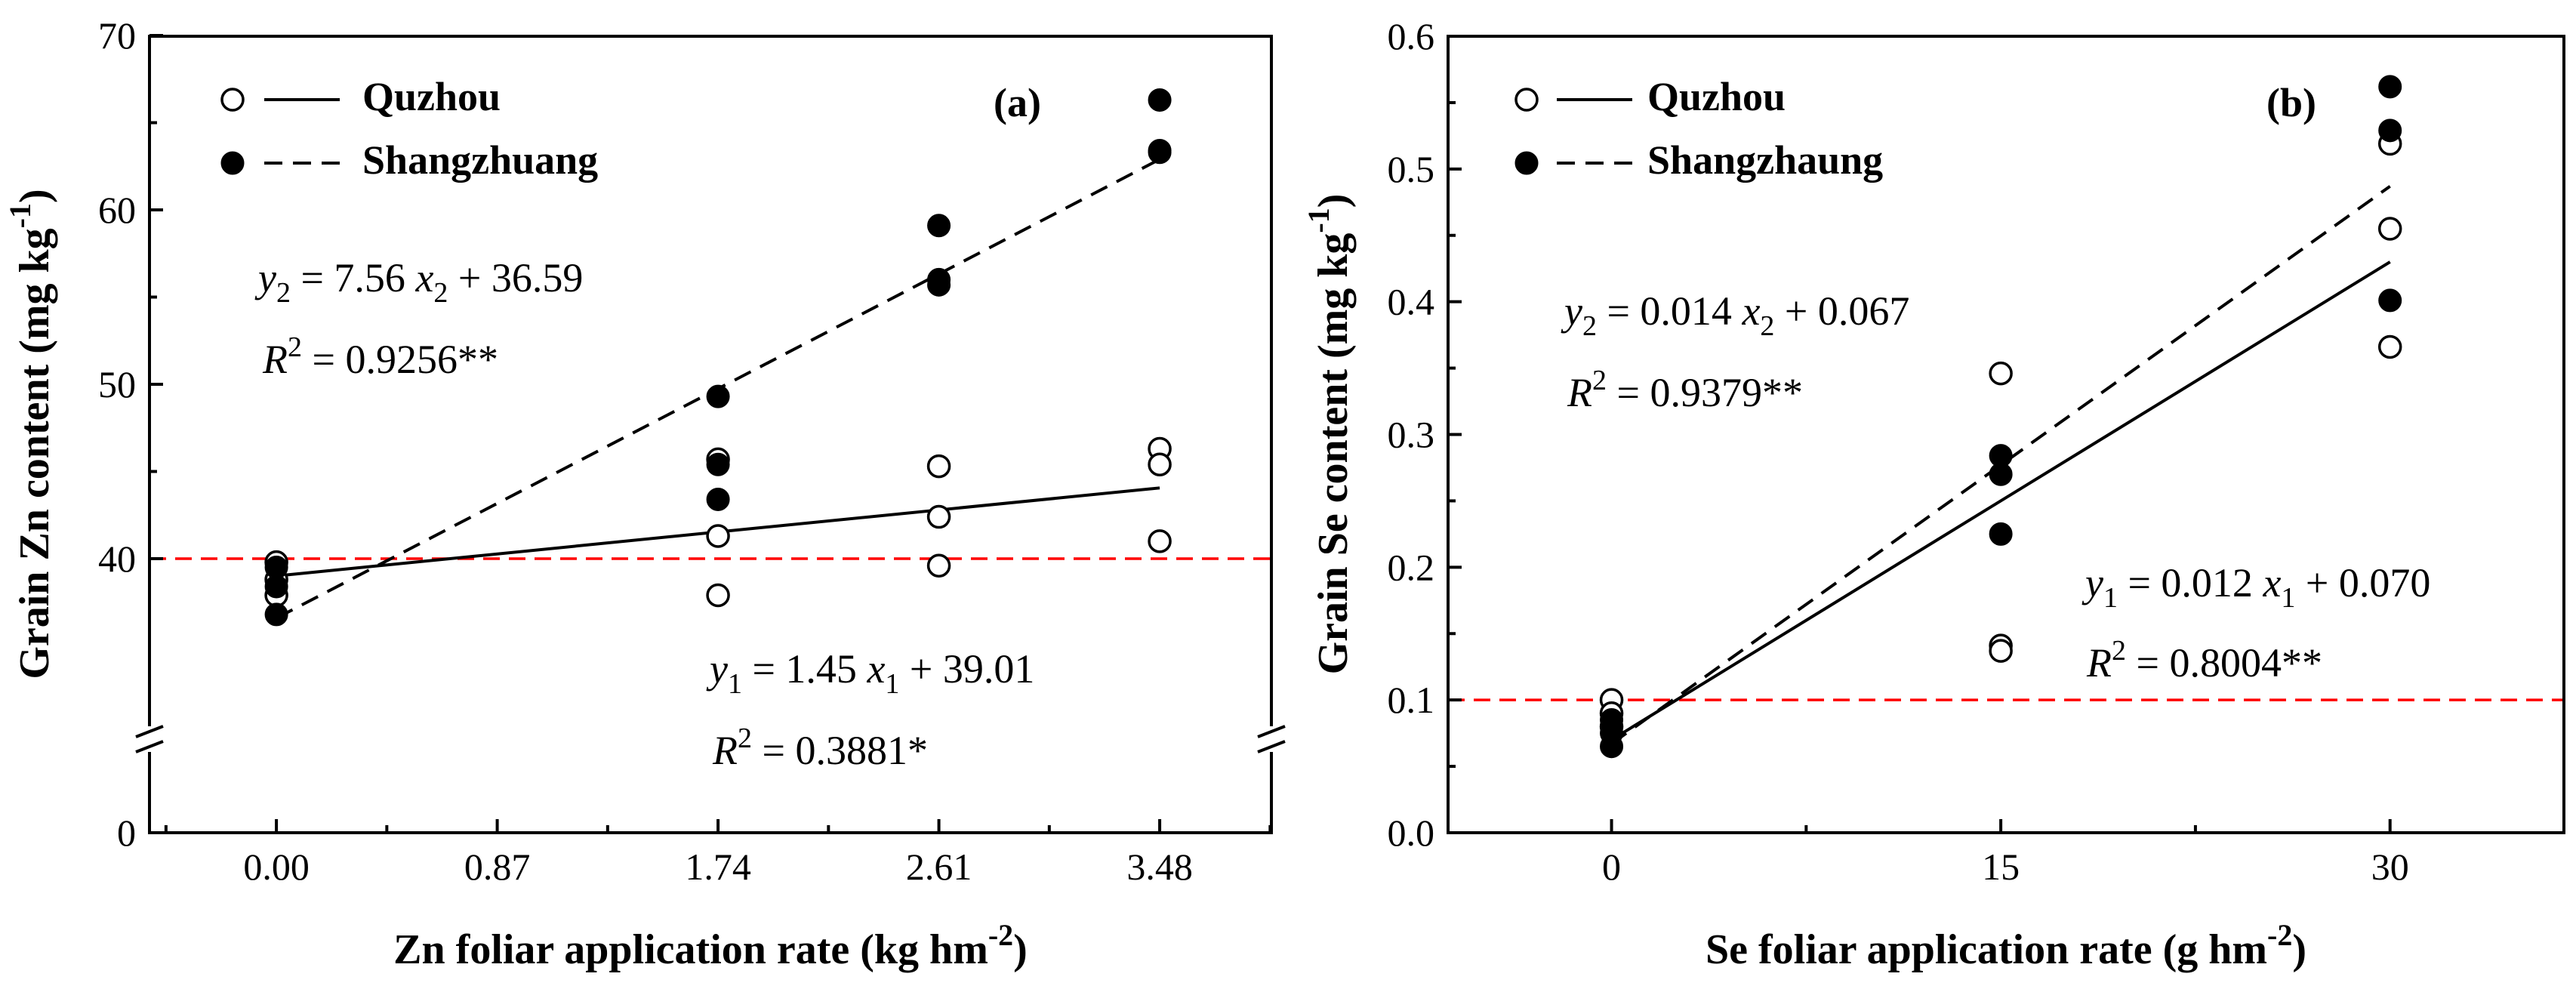 The width and height of the screenshot is (2576, 989). I want to click on legend-a-quzhou-label: Quzhou, so click(431, 96).